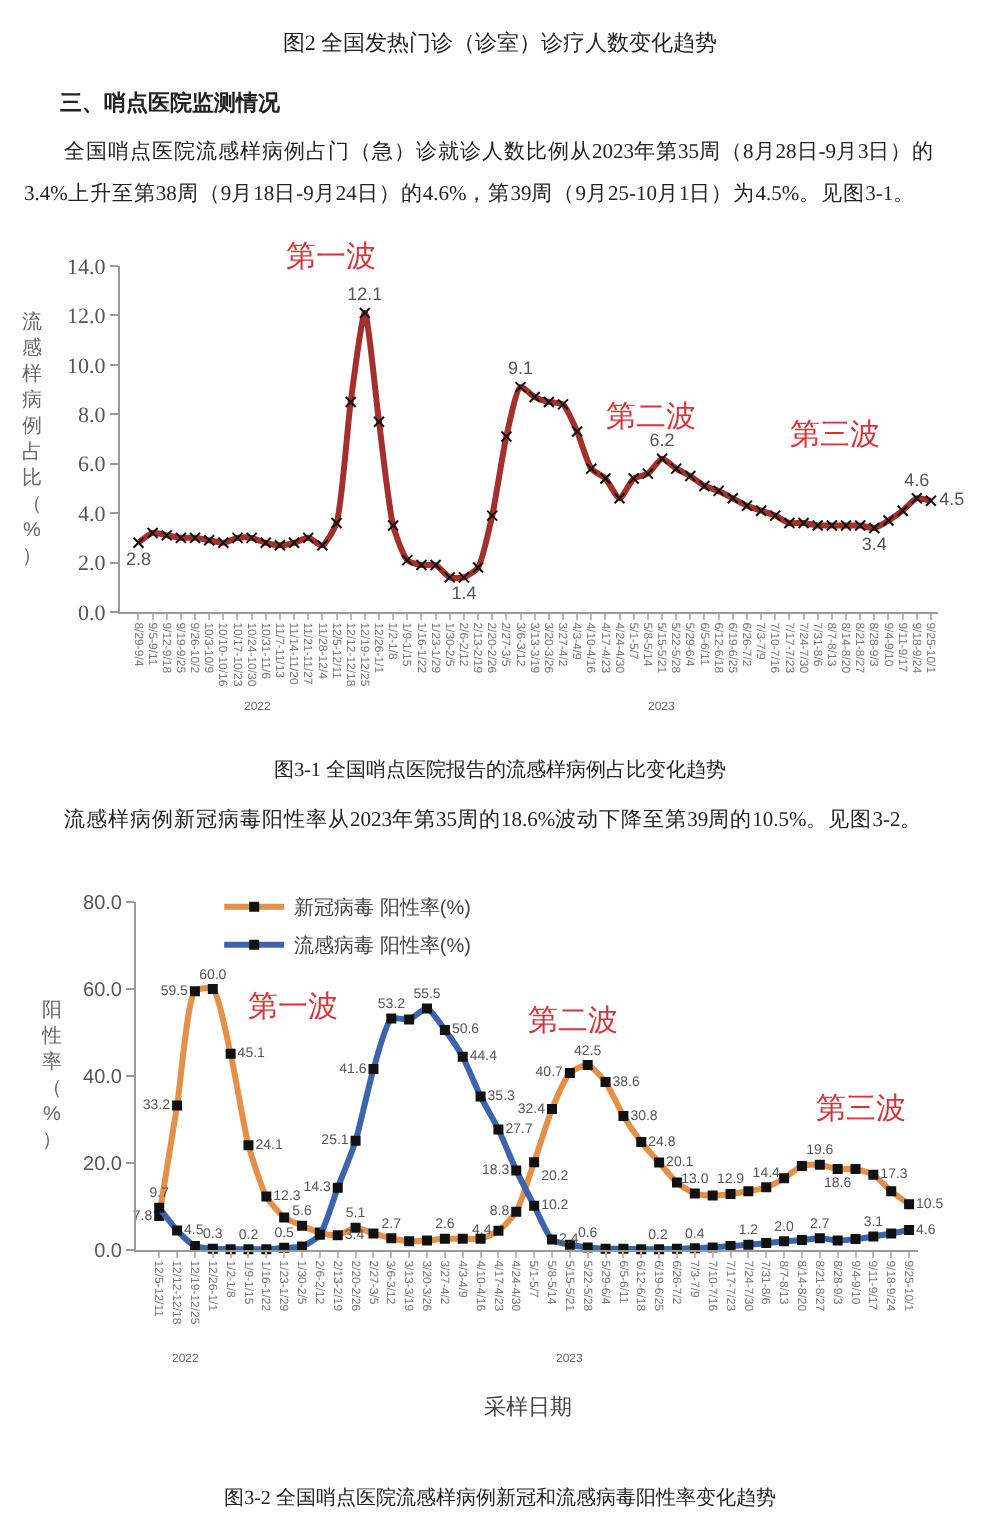  I want to click on legend-label: 流感病毒 阳性率(%), so click(382, 946).